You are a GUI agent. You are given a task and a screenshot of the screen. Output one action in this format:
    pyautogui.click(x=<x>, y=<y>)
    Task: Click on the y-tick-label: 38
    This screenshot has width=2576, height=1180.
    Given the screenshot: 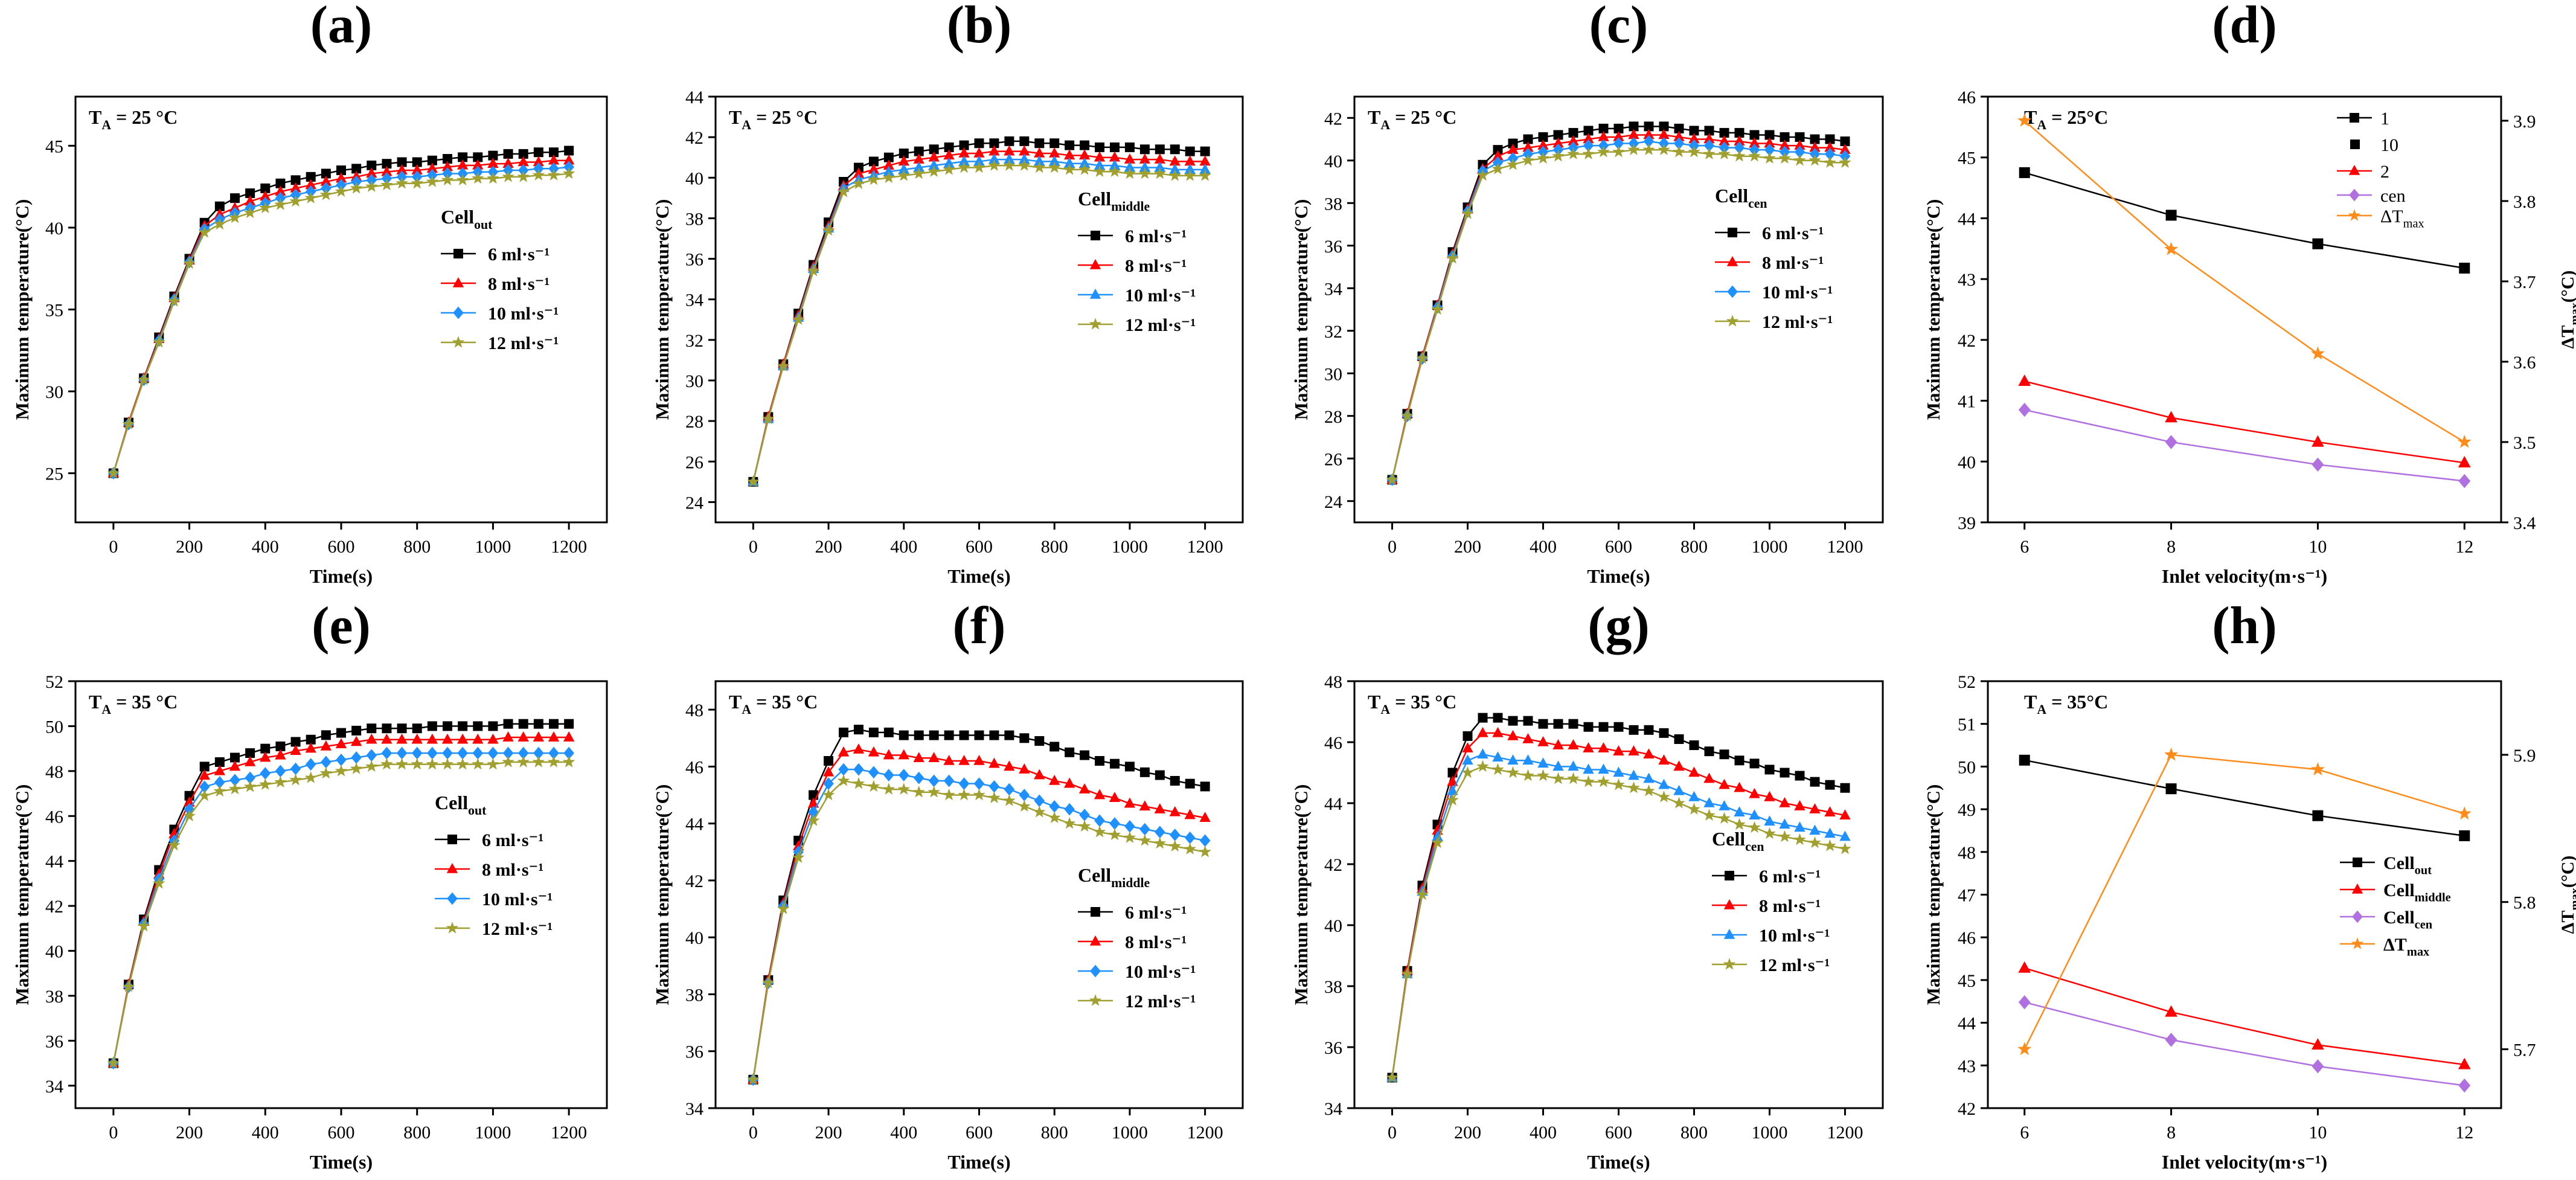 What is the action you would take?
    pyautogui.click(x=1333, y=987)
    